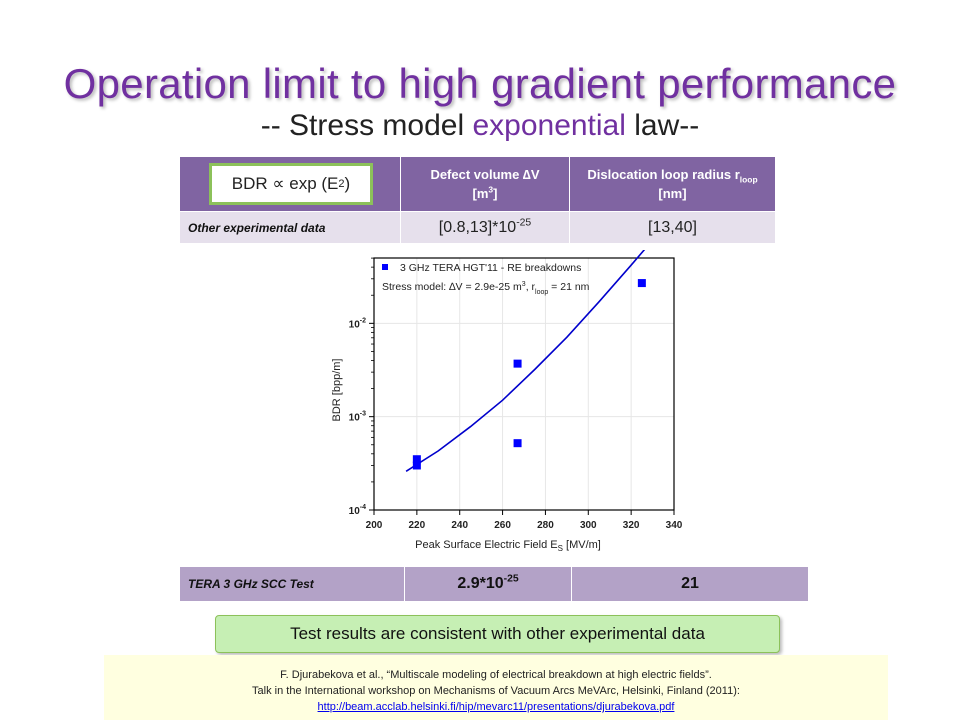 The width and height of the screenshot is (960, 720). I want to click on subtitle-part1: -- Stress model, so click(366, 125).